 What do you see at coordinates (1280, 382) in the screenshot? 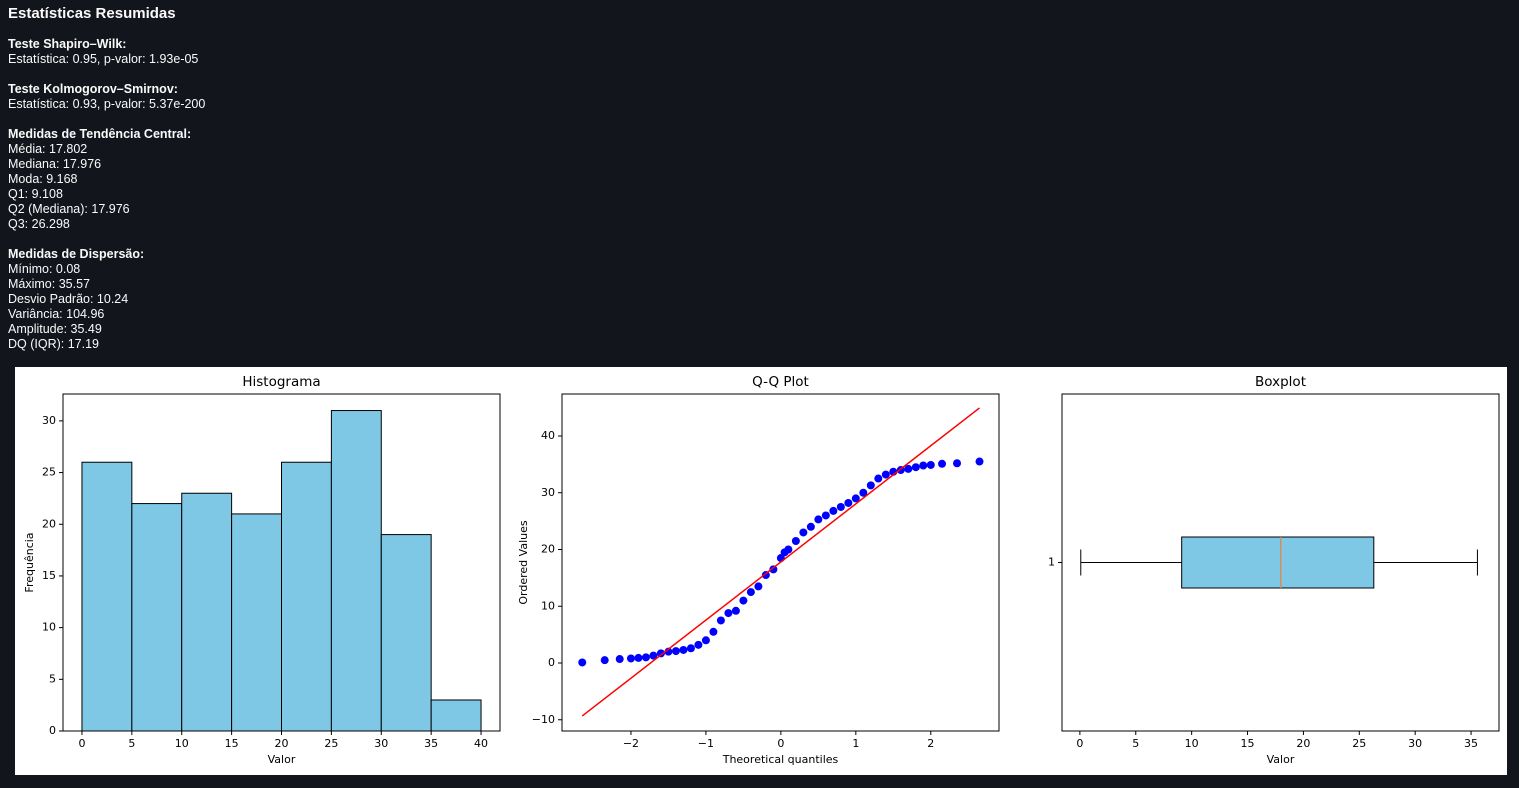
I see `subplot-title: Boxplot` at bounding box center [1280, 382].